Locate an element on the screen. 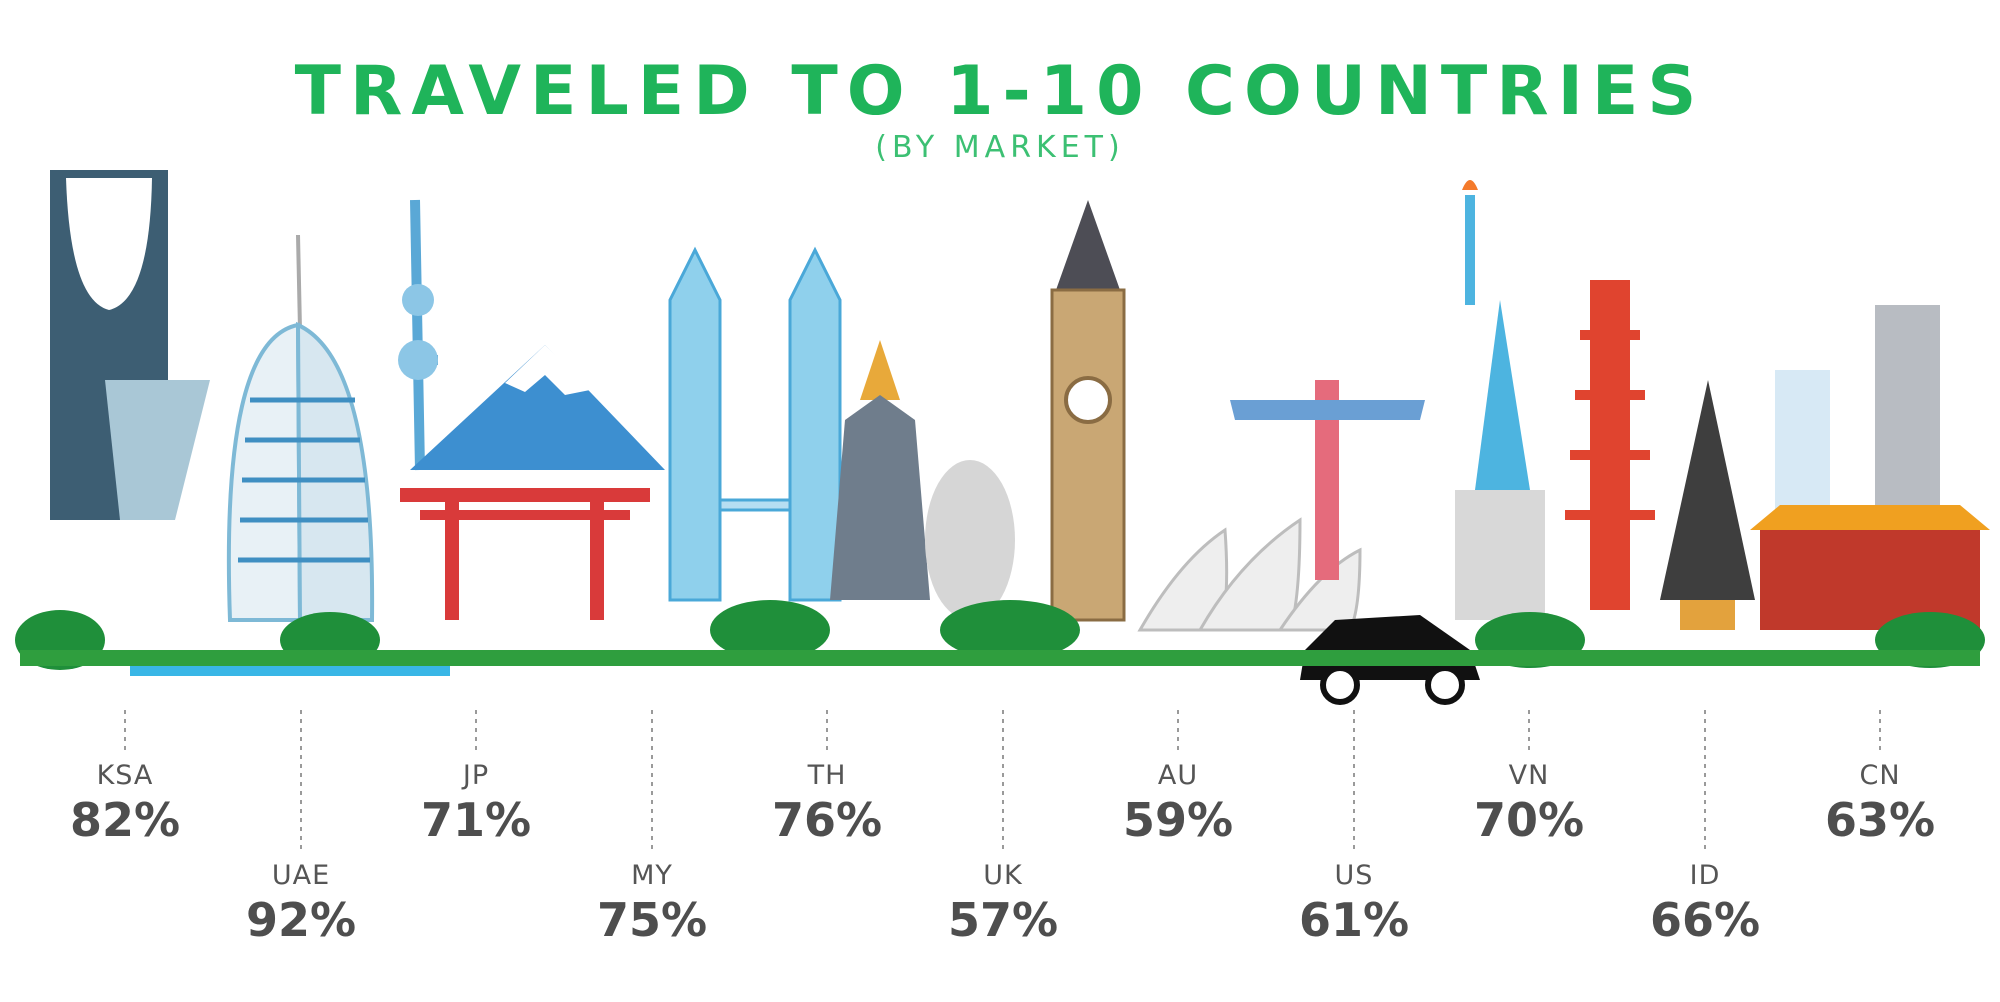  market-name: UAE is located at coordinates (301, 875).